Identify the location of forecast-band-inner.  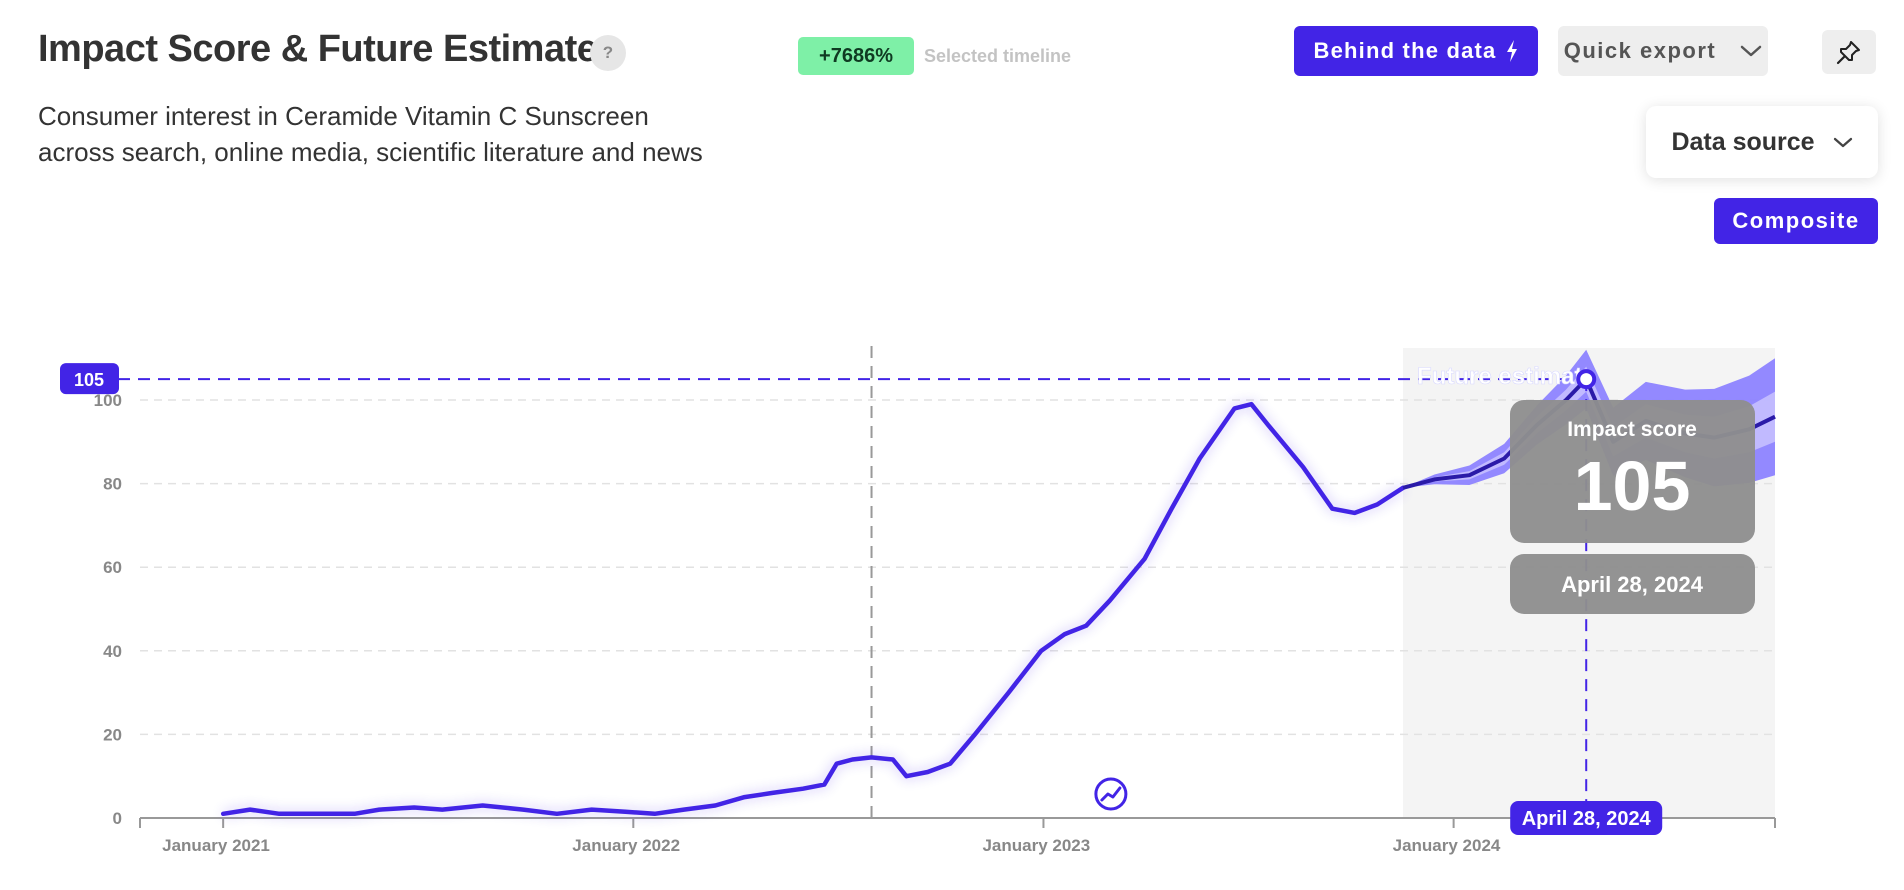
(1589, 427).